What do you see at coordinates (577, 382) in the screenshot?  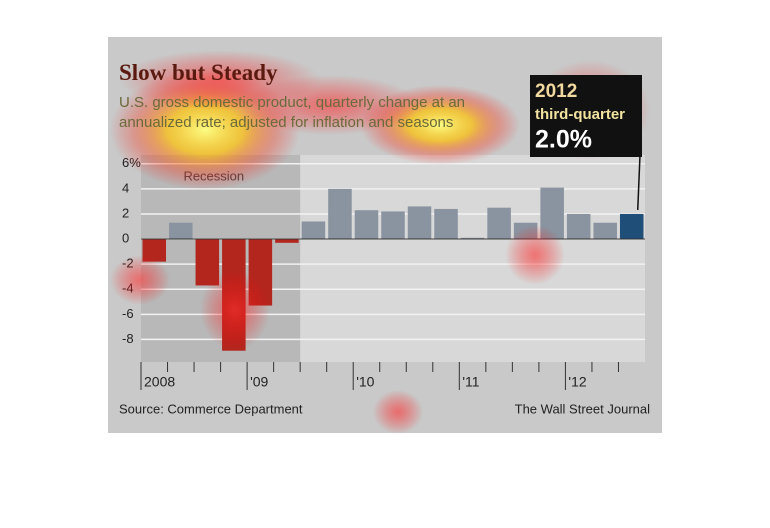 I see `x-tick-label: '12` at bounding box center [577, 382].